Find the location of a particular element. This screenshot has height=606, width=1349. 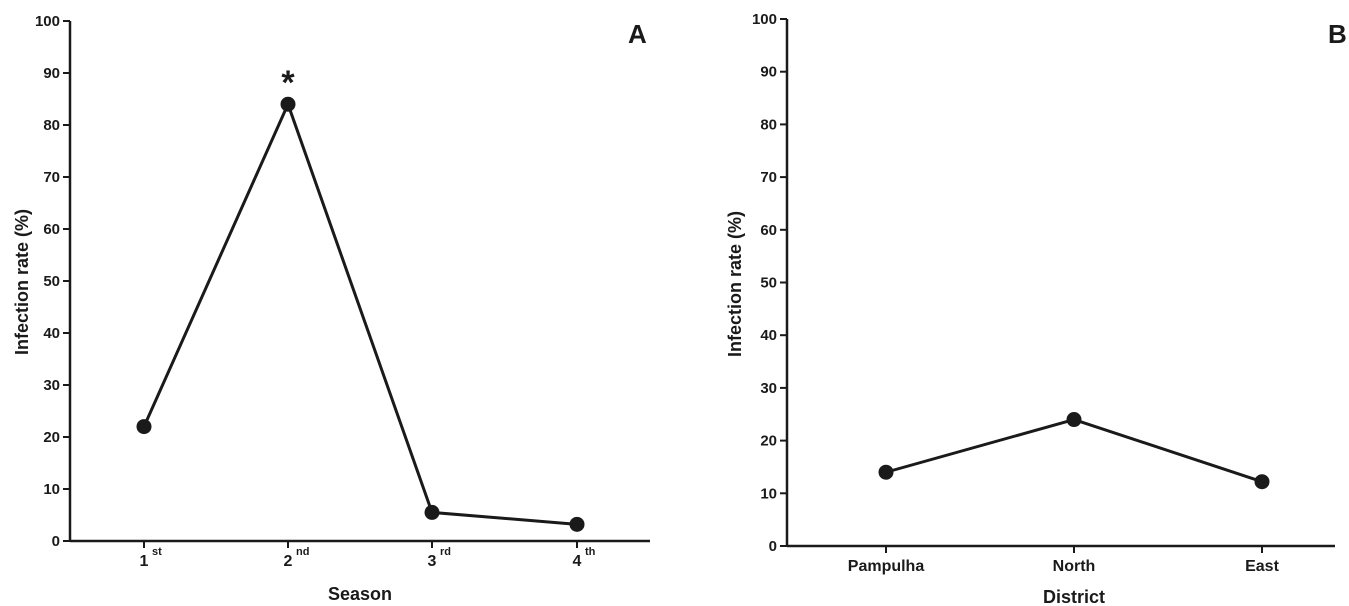

panel-a-x-tick-label-superscript: nd is located at coordinates (302, 552).